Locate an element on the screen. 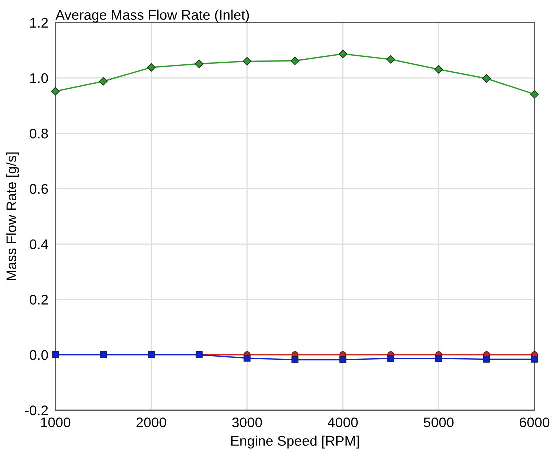  x-tick-label: 3000 is located at coordinates (247, 423).